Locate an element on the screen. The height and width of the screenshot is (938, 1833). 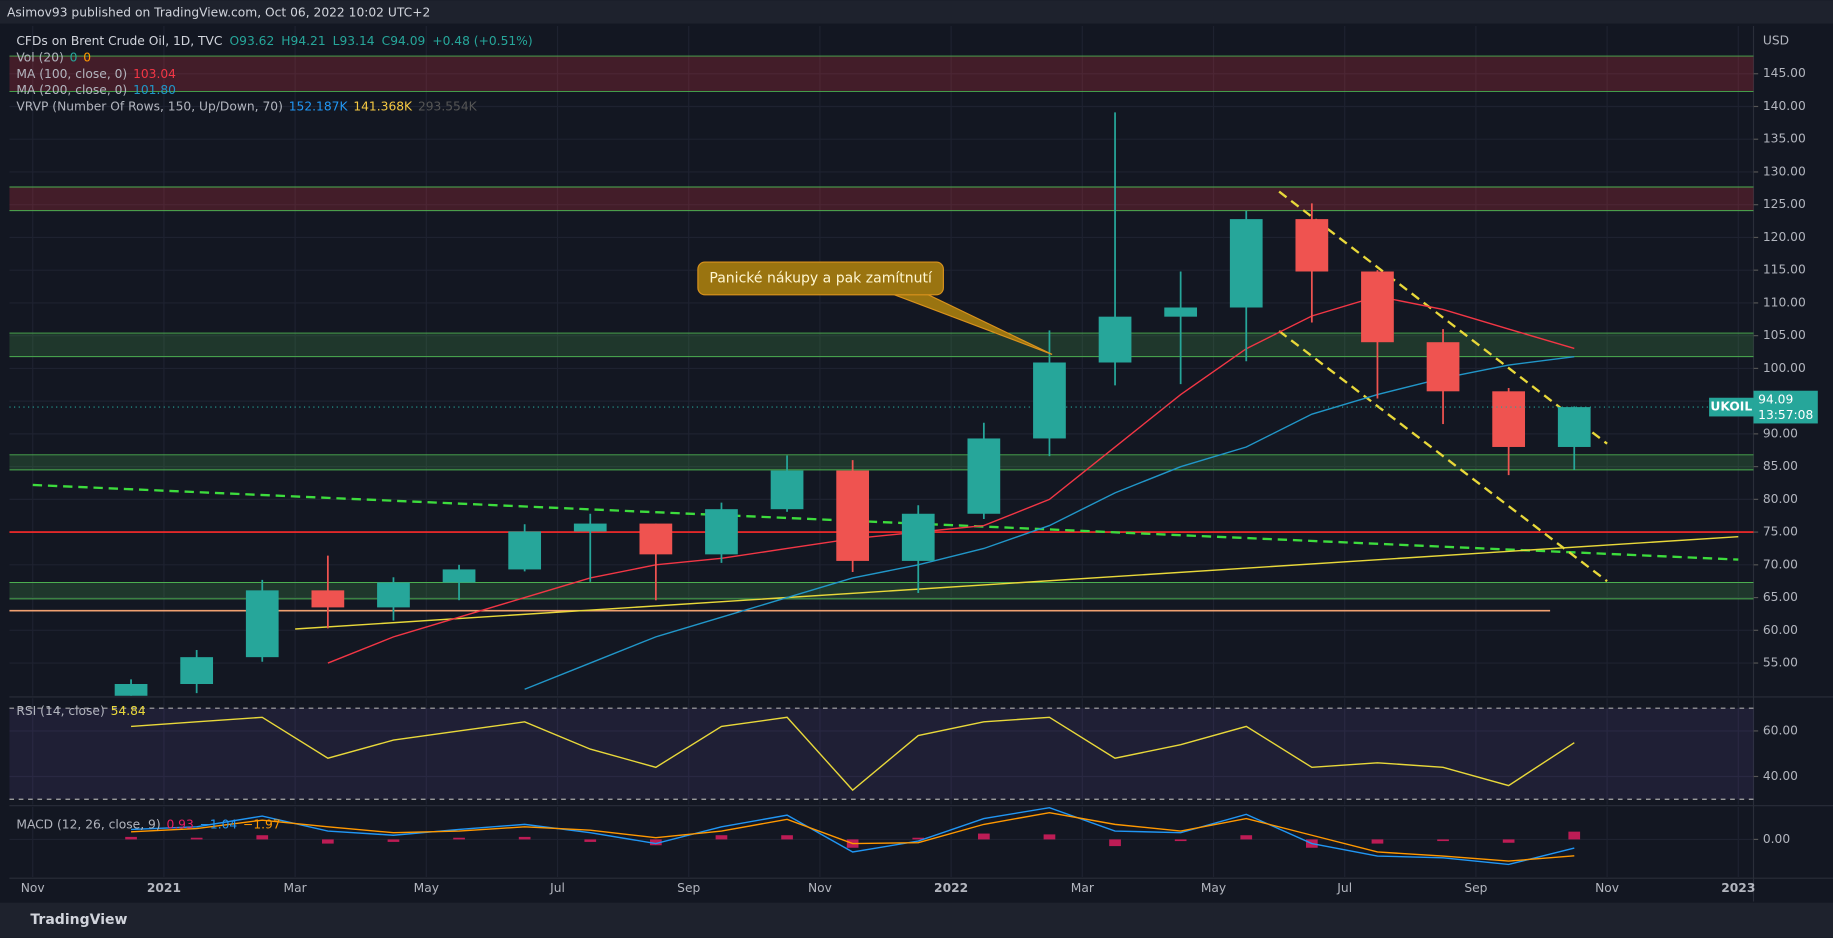
ohlc-value: H94.21 is located at coordinates (303, 41).